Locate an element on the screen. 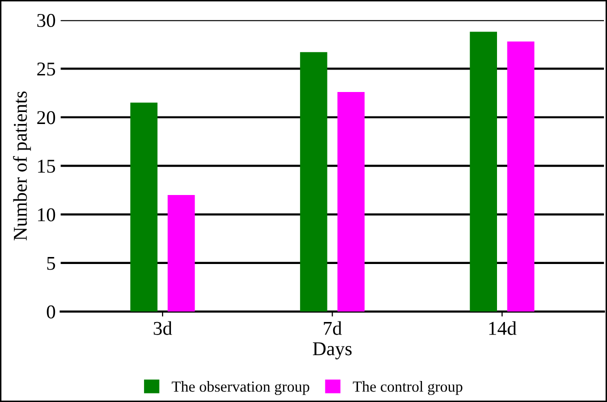  y-tick-label: 10 is located at coordinates (47, 215).